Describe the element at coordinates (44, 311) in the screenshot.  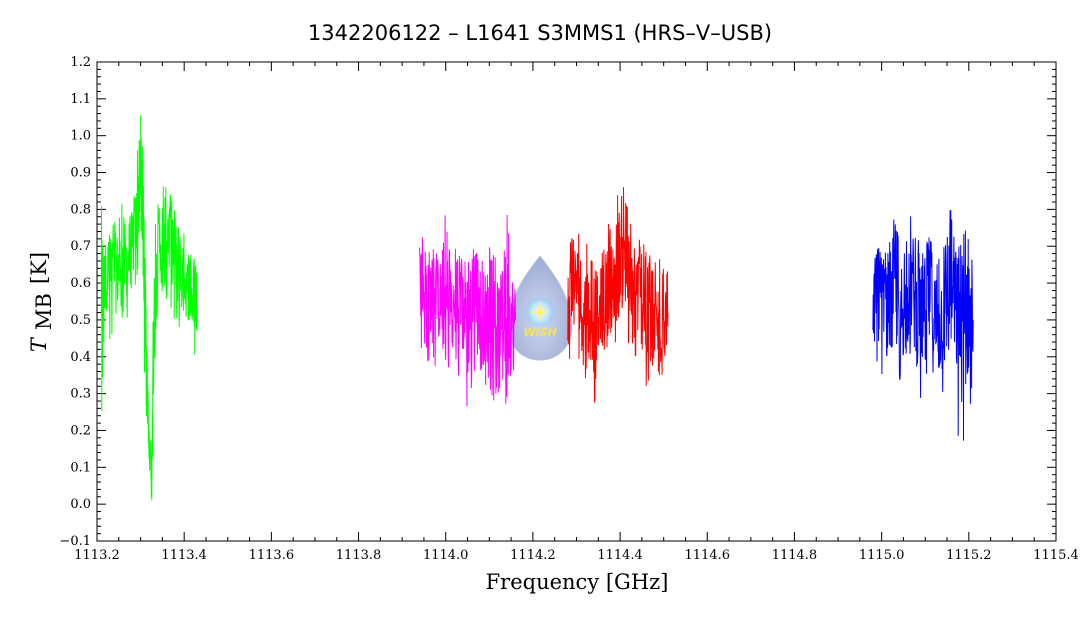
I see `y-axis-label-sub: MB` at that location.